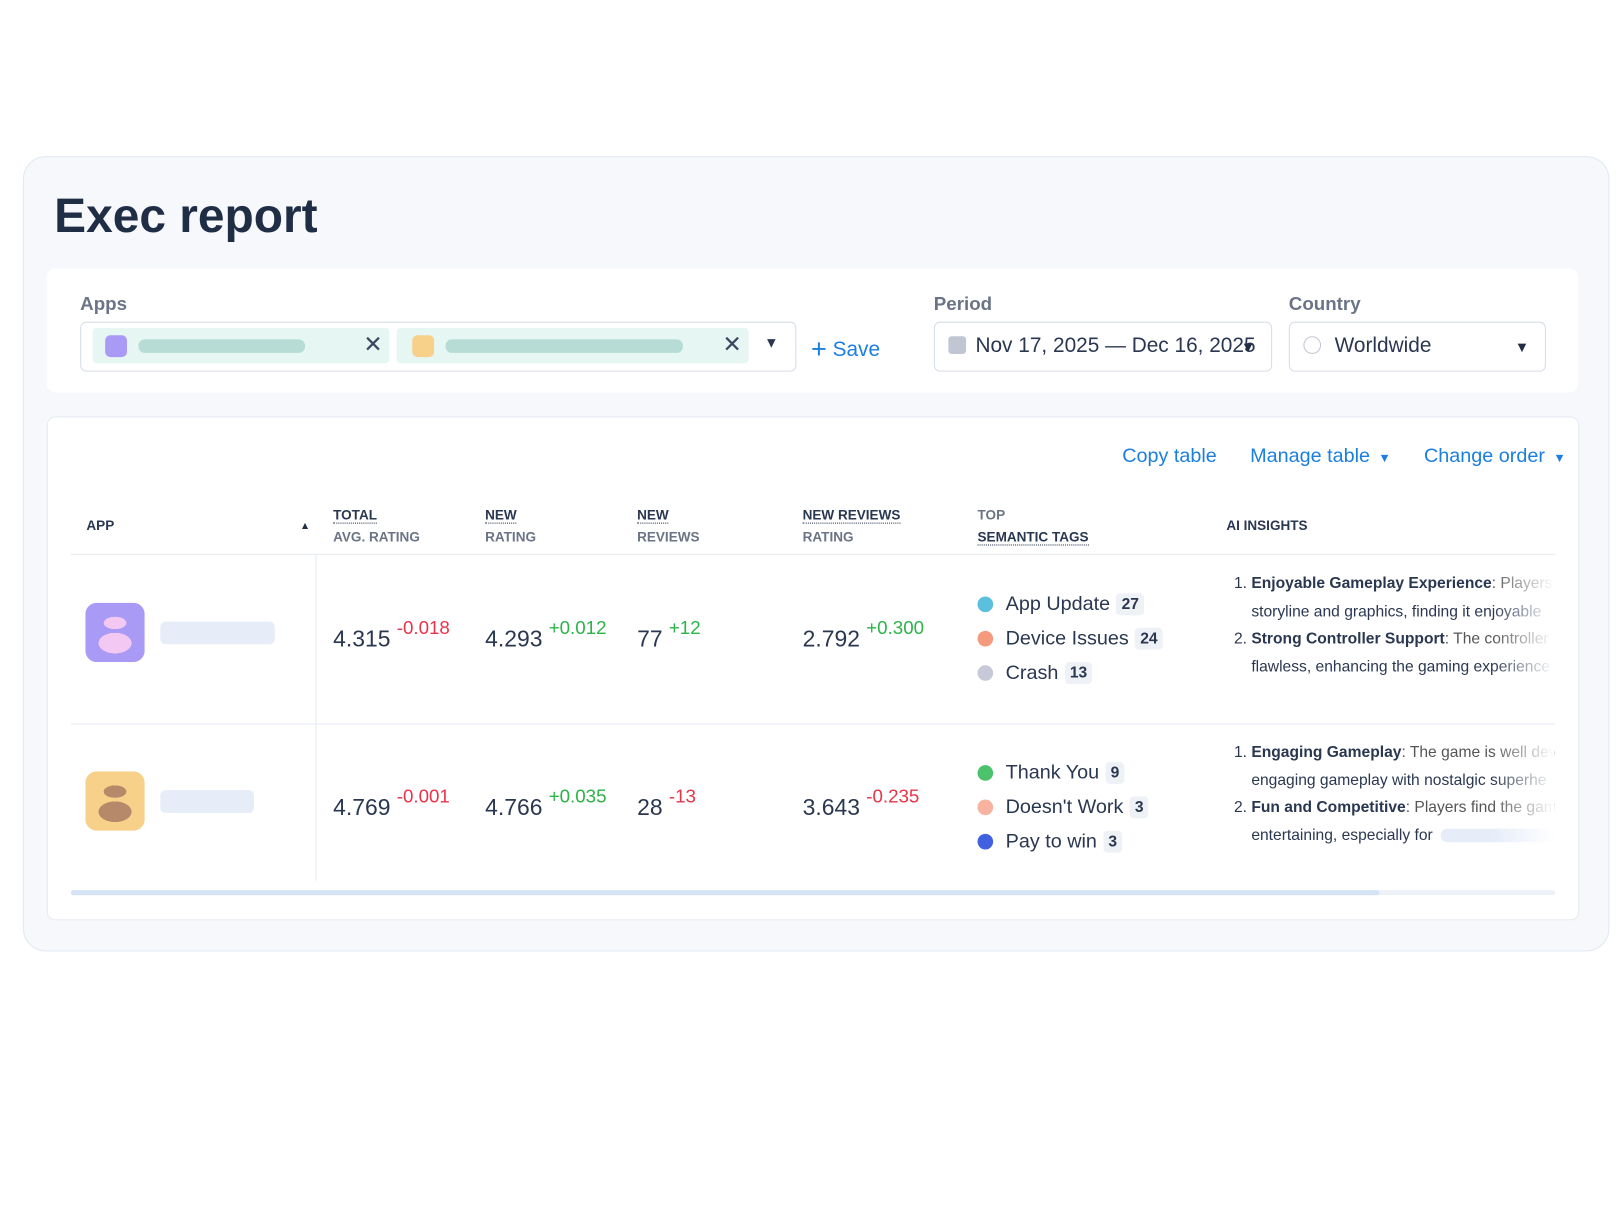  I want to click on country-label: Country, so click(1324, 304).